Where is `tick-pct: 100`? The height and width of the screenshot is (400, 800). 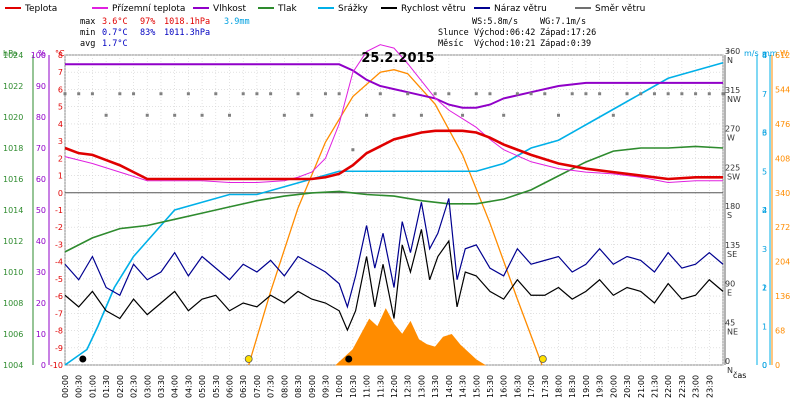
tick-pct: 100 is located at coordinates (38, 55).